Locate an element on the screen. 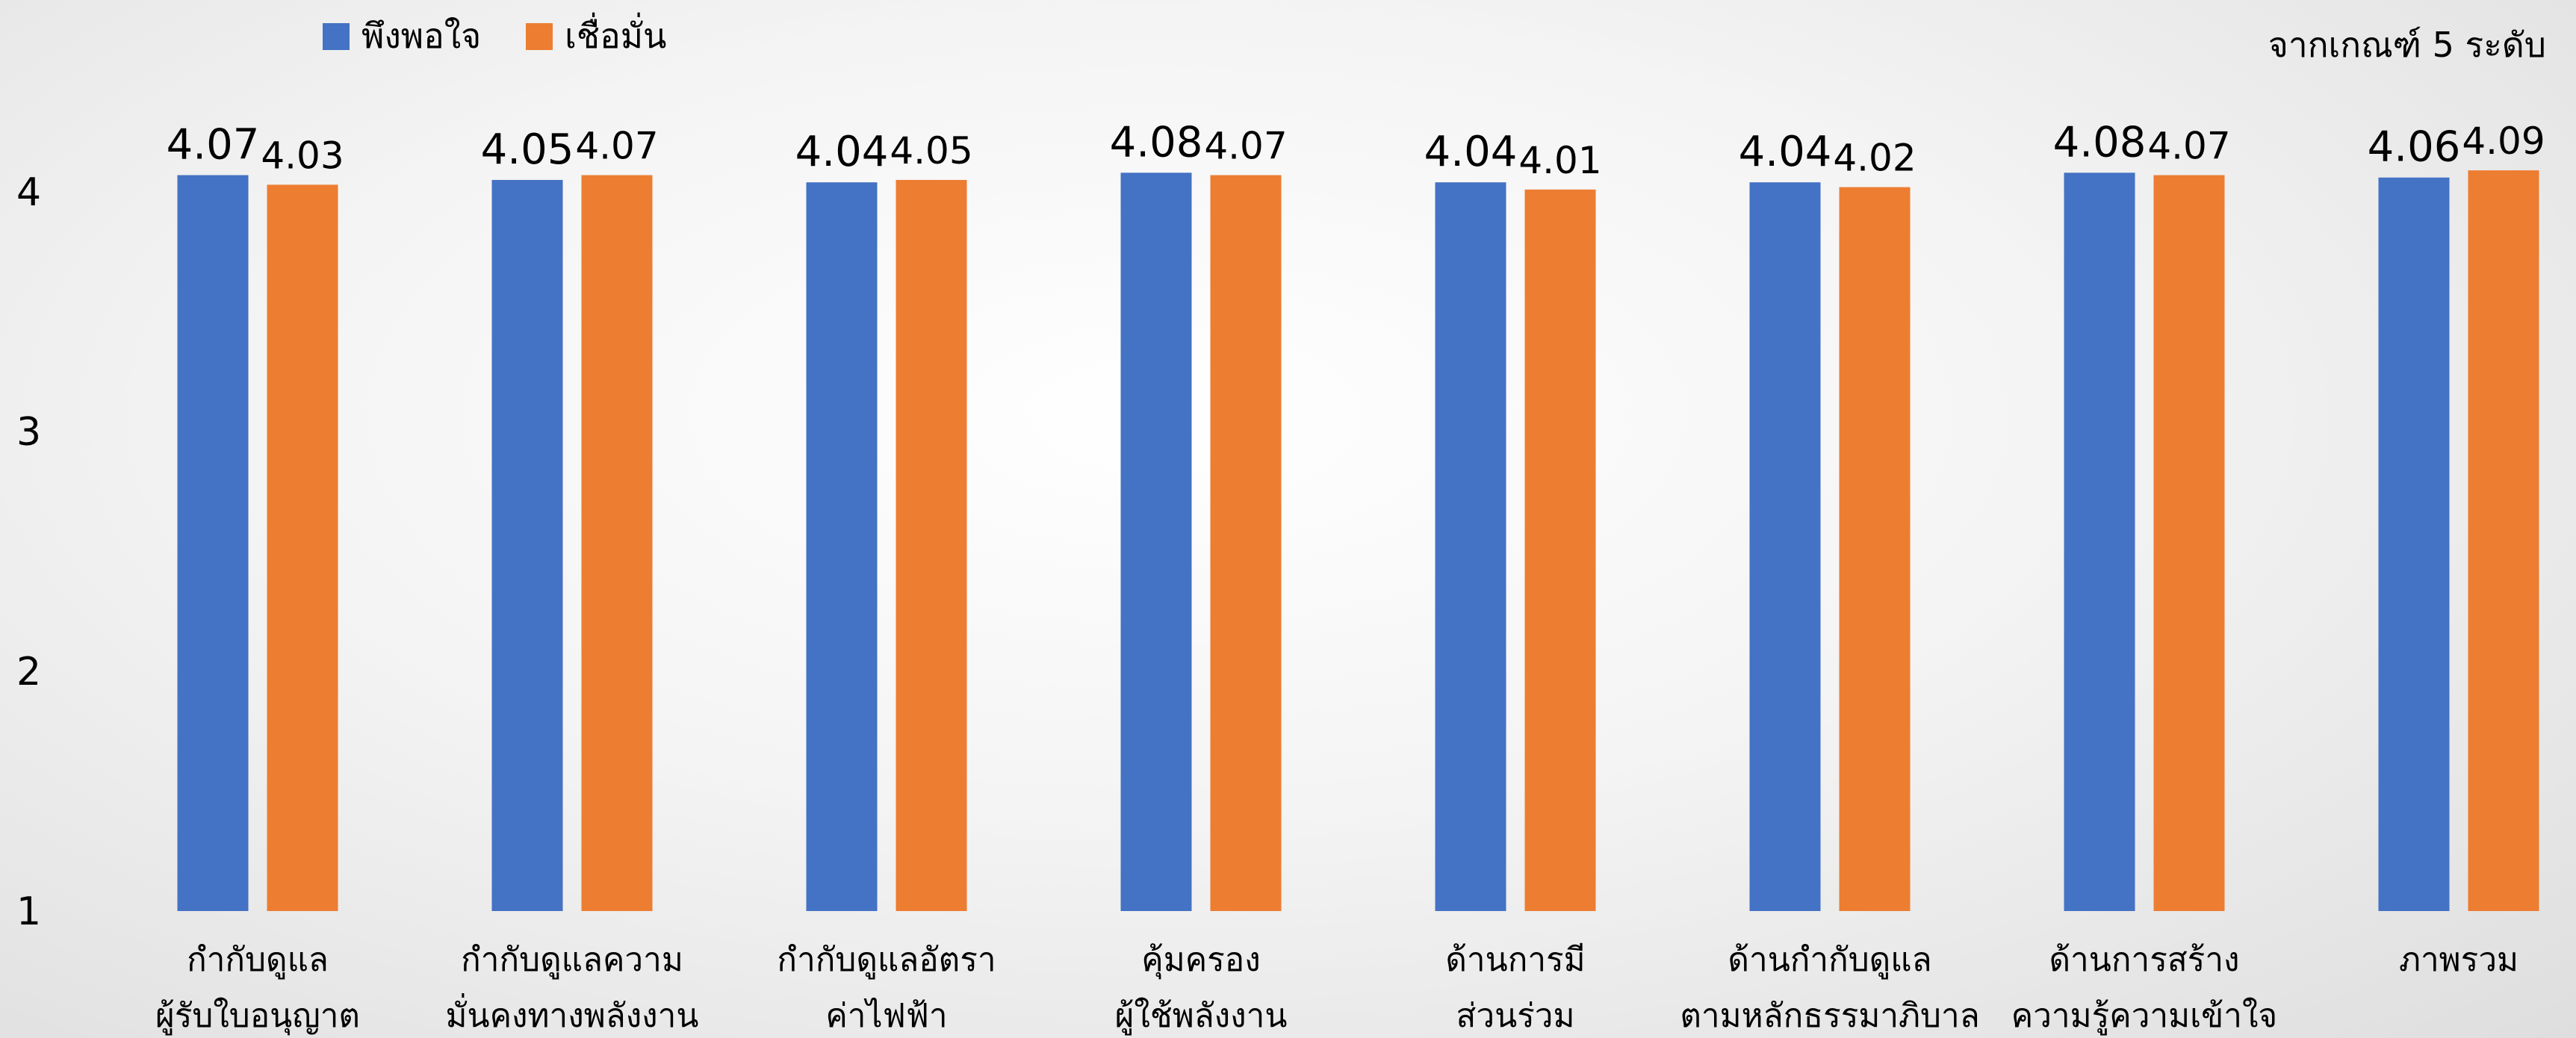  x-tick-label: ผู้รับใบอนุญาต is located at coordinates (257, 1016).